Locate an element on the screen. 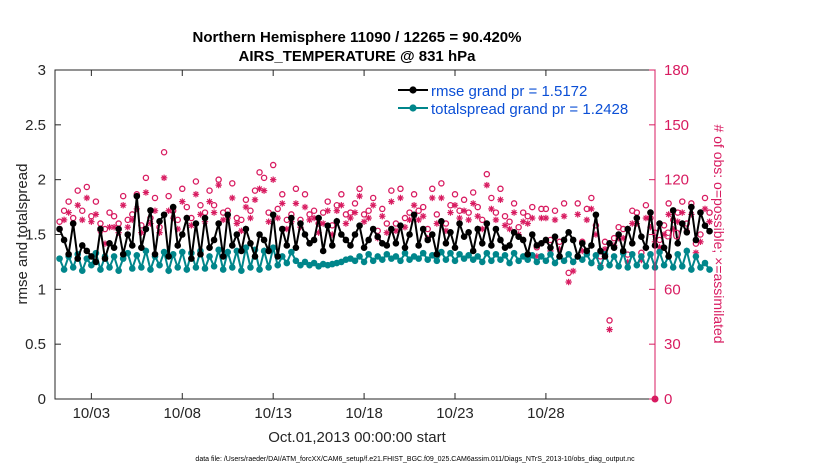  chart-subtitle: AIRS_TEMPERATURE @ 831 hPa is located at coordinates (358, 56).